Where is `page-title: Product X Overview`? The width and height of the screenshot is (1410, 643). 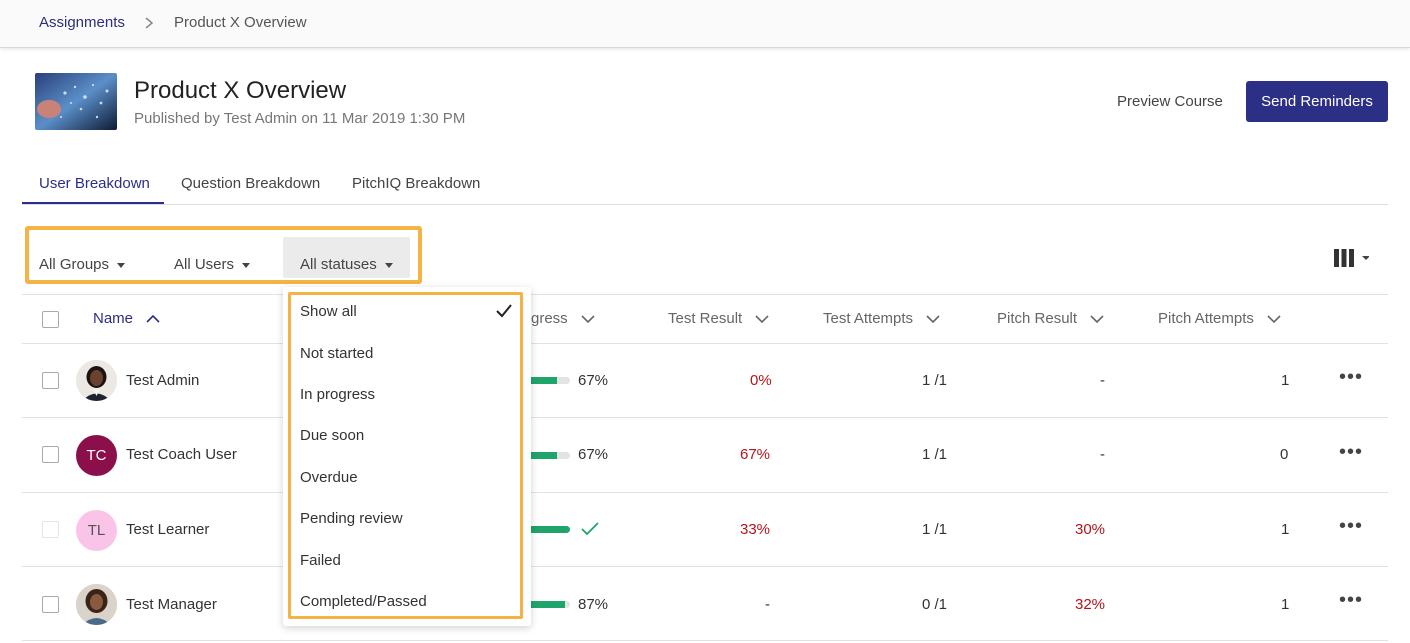
page-title: Product X Overview is located at coordinates (240, 90).